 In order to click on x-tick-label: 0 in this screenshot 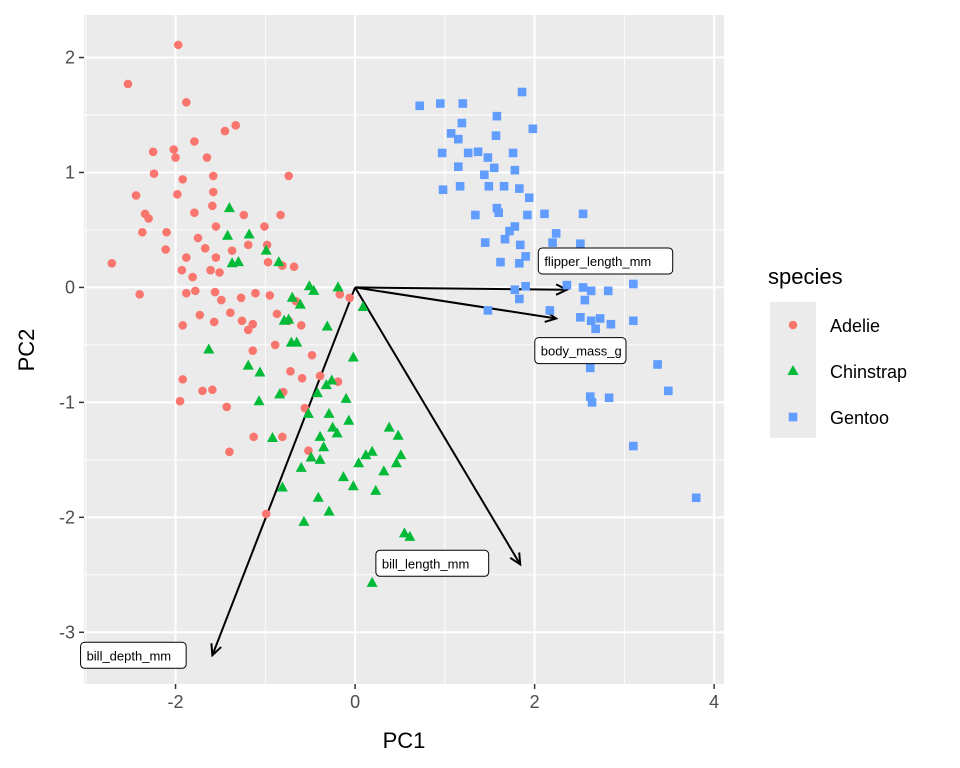, I will do `click(355, 702)`.